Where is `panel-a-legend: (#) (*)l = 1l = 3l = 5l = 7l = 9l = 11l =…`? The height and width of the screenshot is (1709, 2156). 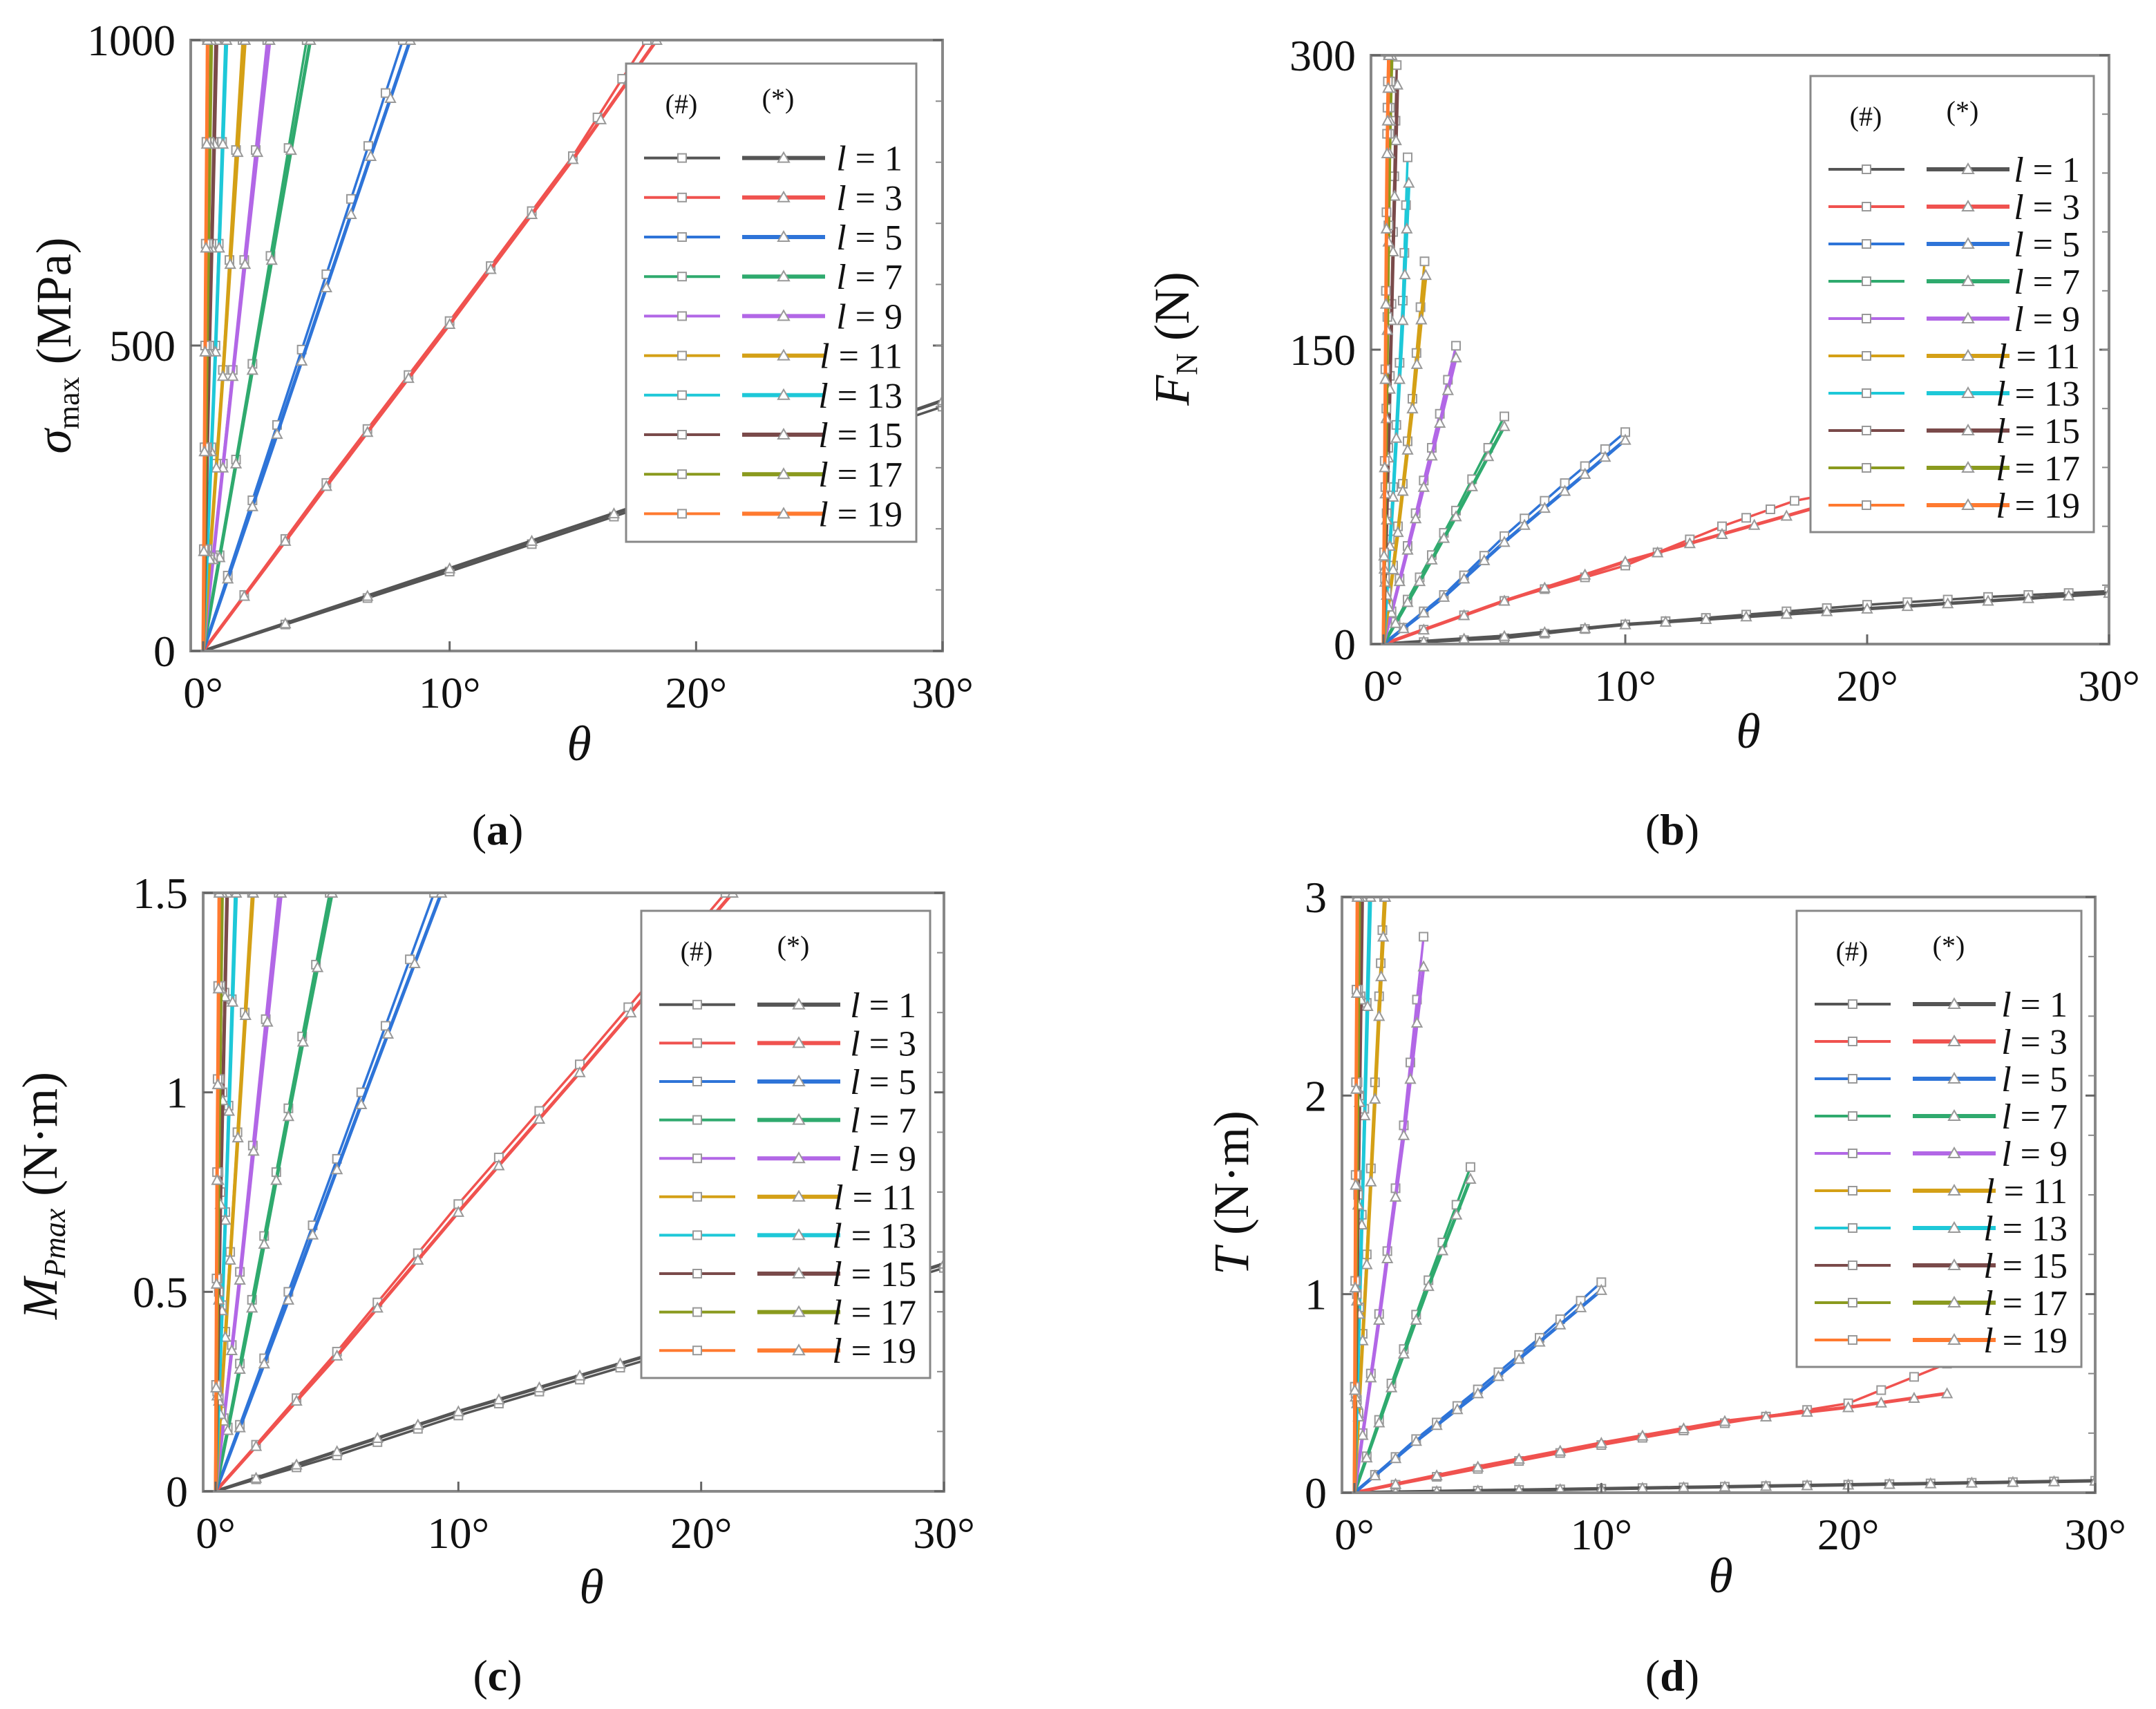
panel-a-legend: (#) (*)l = 1l = 3l = 5l = 7l = 9l = 11l =… is located at coordinates (771, 302).